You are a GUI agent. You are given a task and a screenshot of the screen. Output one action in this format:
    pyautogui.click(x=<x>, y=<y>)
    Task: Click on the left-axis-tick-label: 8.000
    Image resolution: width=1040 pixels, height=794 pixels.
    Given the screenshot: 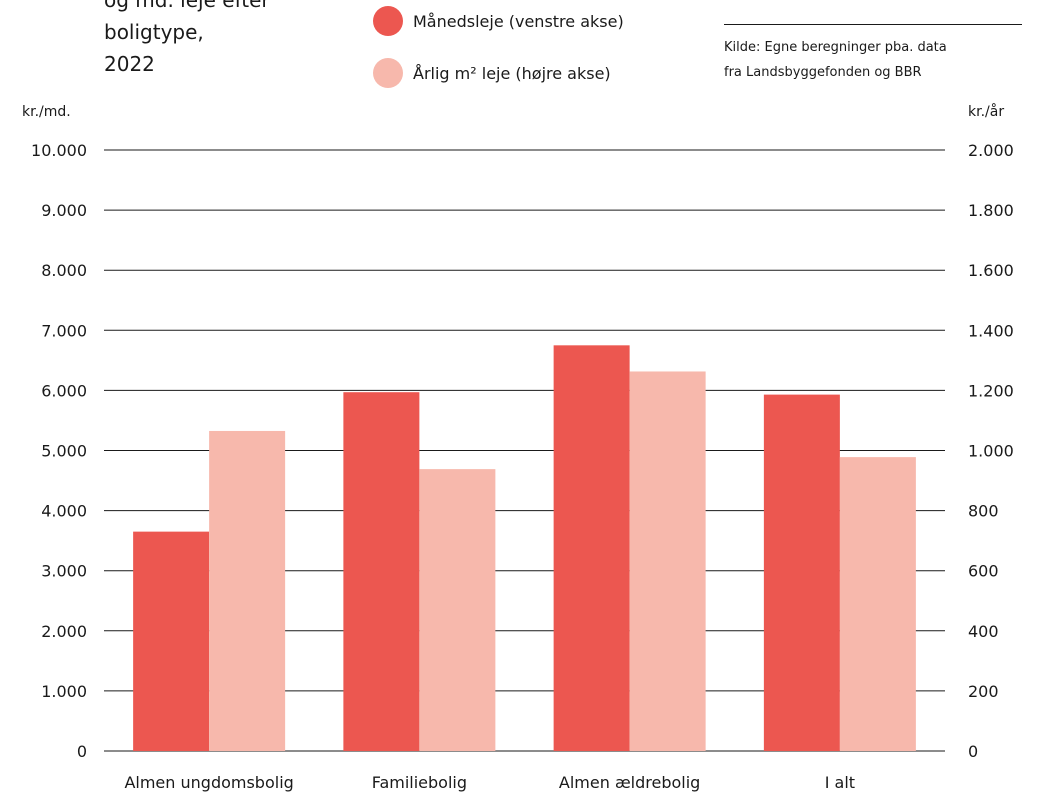 What is the action you would take?
    pyautogui.click(x=64, y=270)
    